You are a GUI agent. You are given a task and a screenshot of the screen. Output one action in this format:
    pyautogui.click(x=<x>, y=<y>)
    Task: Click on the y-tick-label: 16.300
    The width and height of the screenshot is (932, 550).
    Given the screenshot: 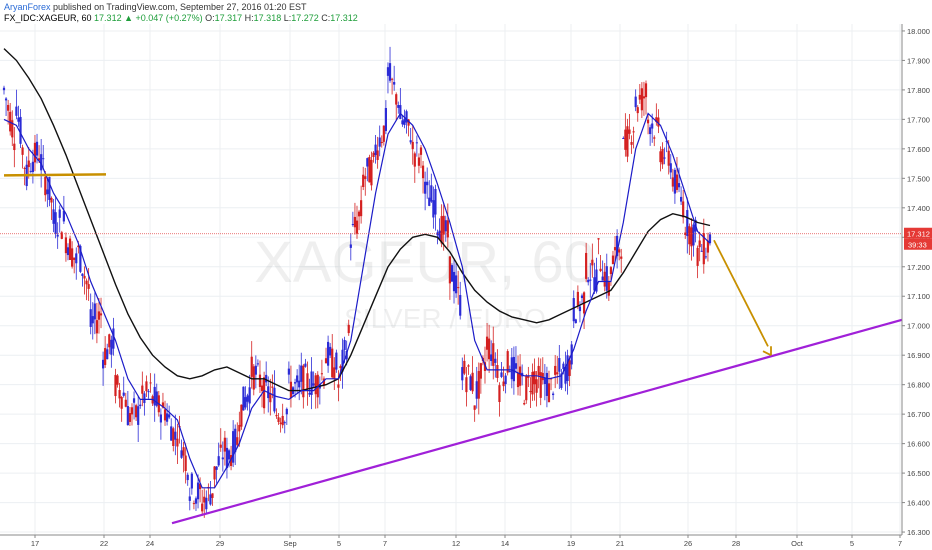 What is the action you would take?
    pyautogui.click(x=918, y=532)
    